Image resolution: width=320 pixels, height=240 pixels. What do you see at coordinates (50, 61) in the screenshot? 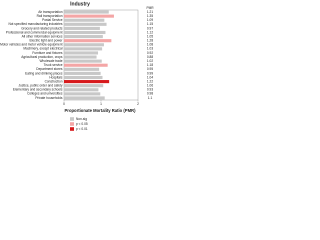
I see `y-tick-label: Wholesale trade` at bounding box center [50, 61].